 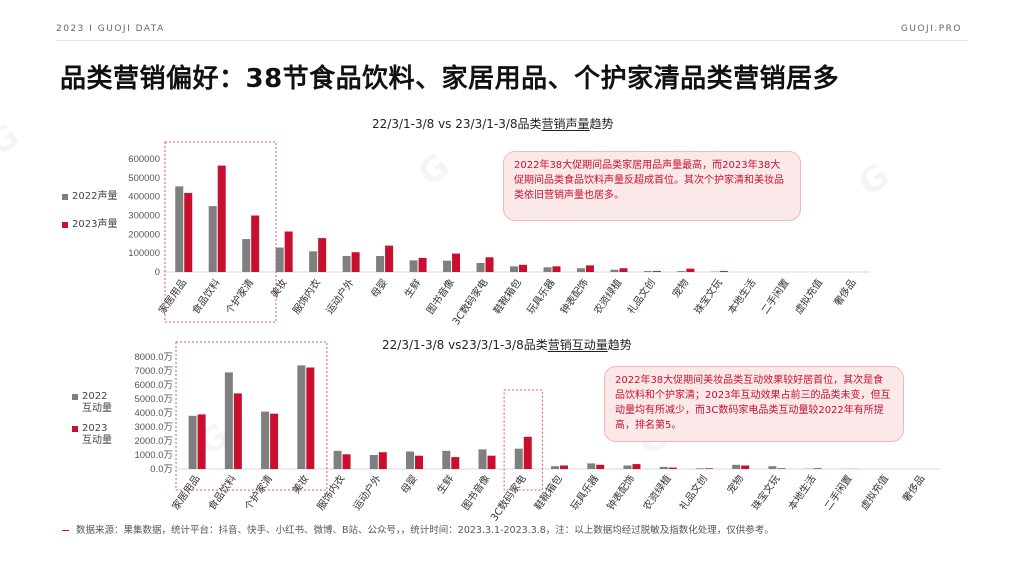 What do you see at coordinates (144, 253) in the screenshot?
I see `volume-y-tick-label: 100000` at bounding box center [144, 253].